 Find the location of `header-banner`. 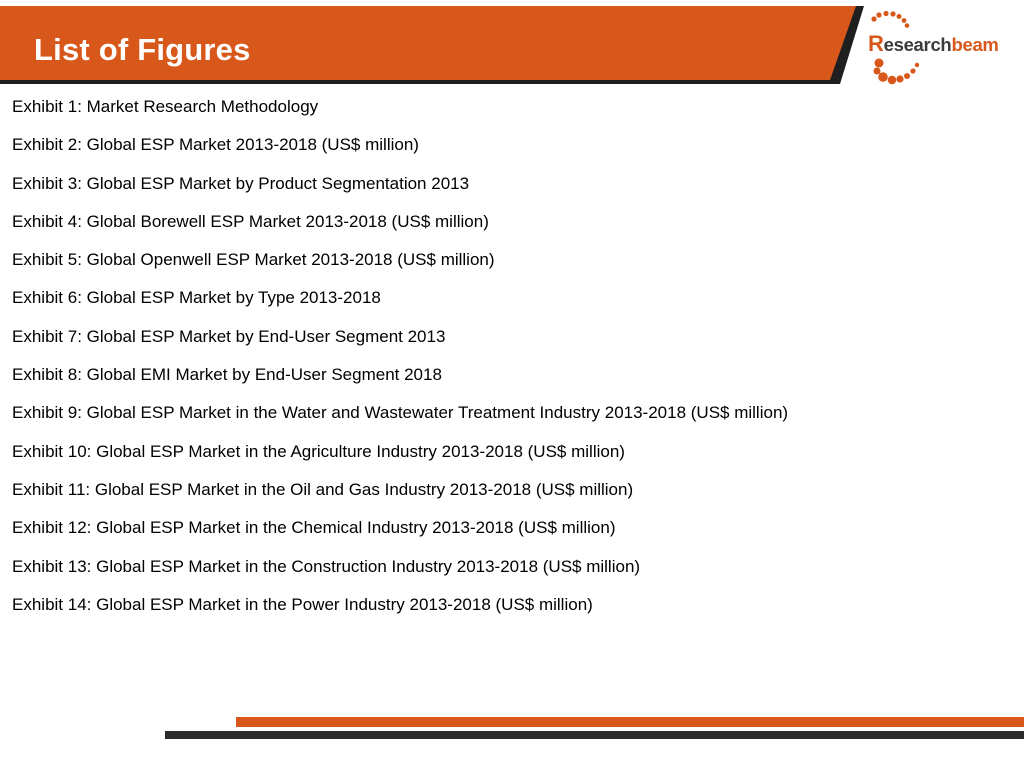

header-banner is located at coordinates (432, 45).